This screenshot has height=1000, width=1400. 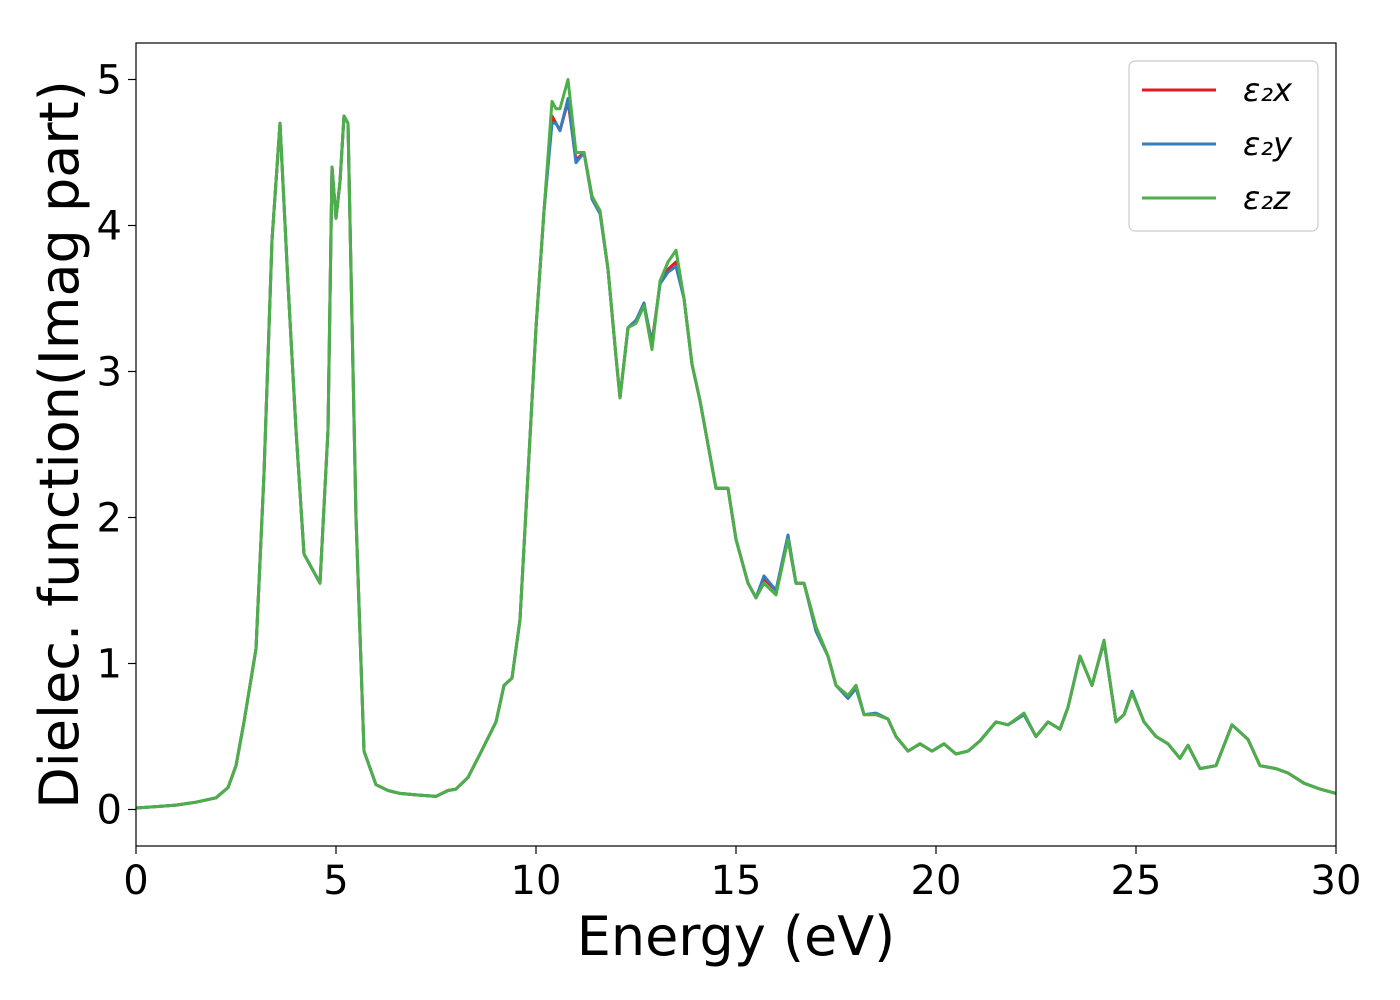 I want to click on y-axis-ticks: 0 1 2 3 4 5, so click(x=116, y=446).